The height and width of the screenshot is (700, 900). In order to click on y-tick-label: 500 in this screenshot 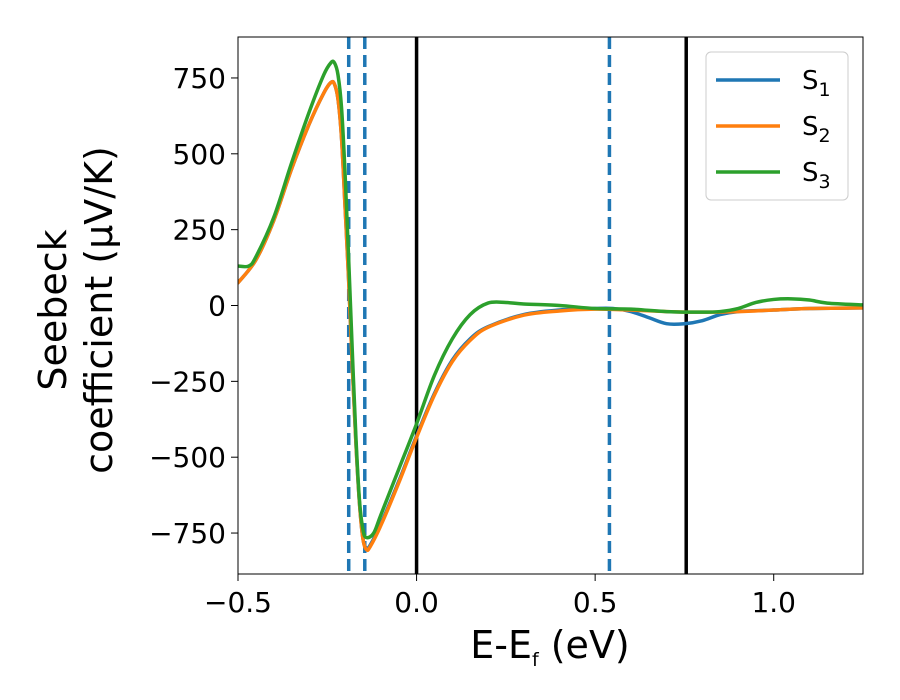, I will do `click(199, 154)`.